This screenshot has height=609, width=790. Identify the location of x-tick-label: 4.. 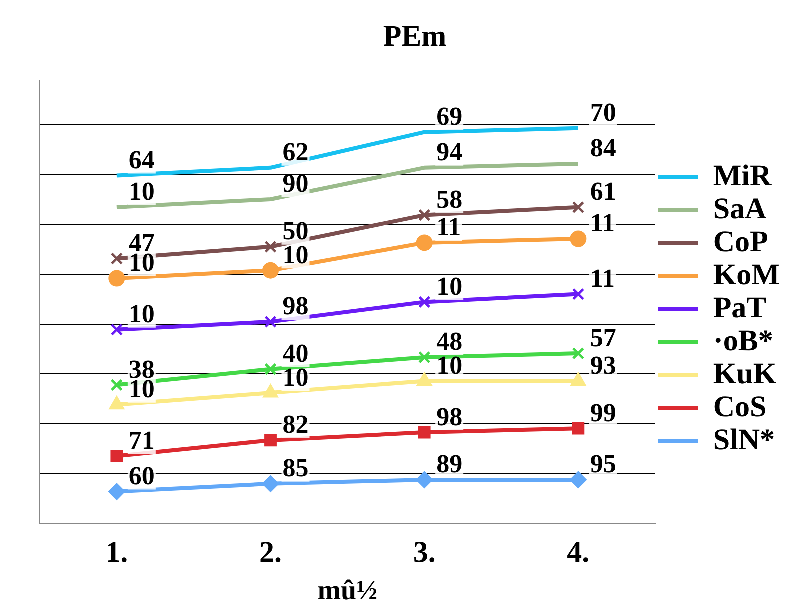
(578, 553).